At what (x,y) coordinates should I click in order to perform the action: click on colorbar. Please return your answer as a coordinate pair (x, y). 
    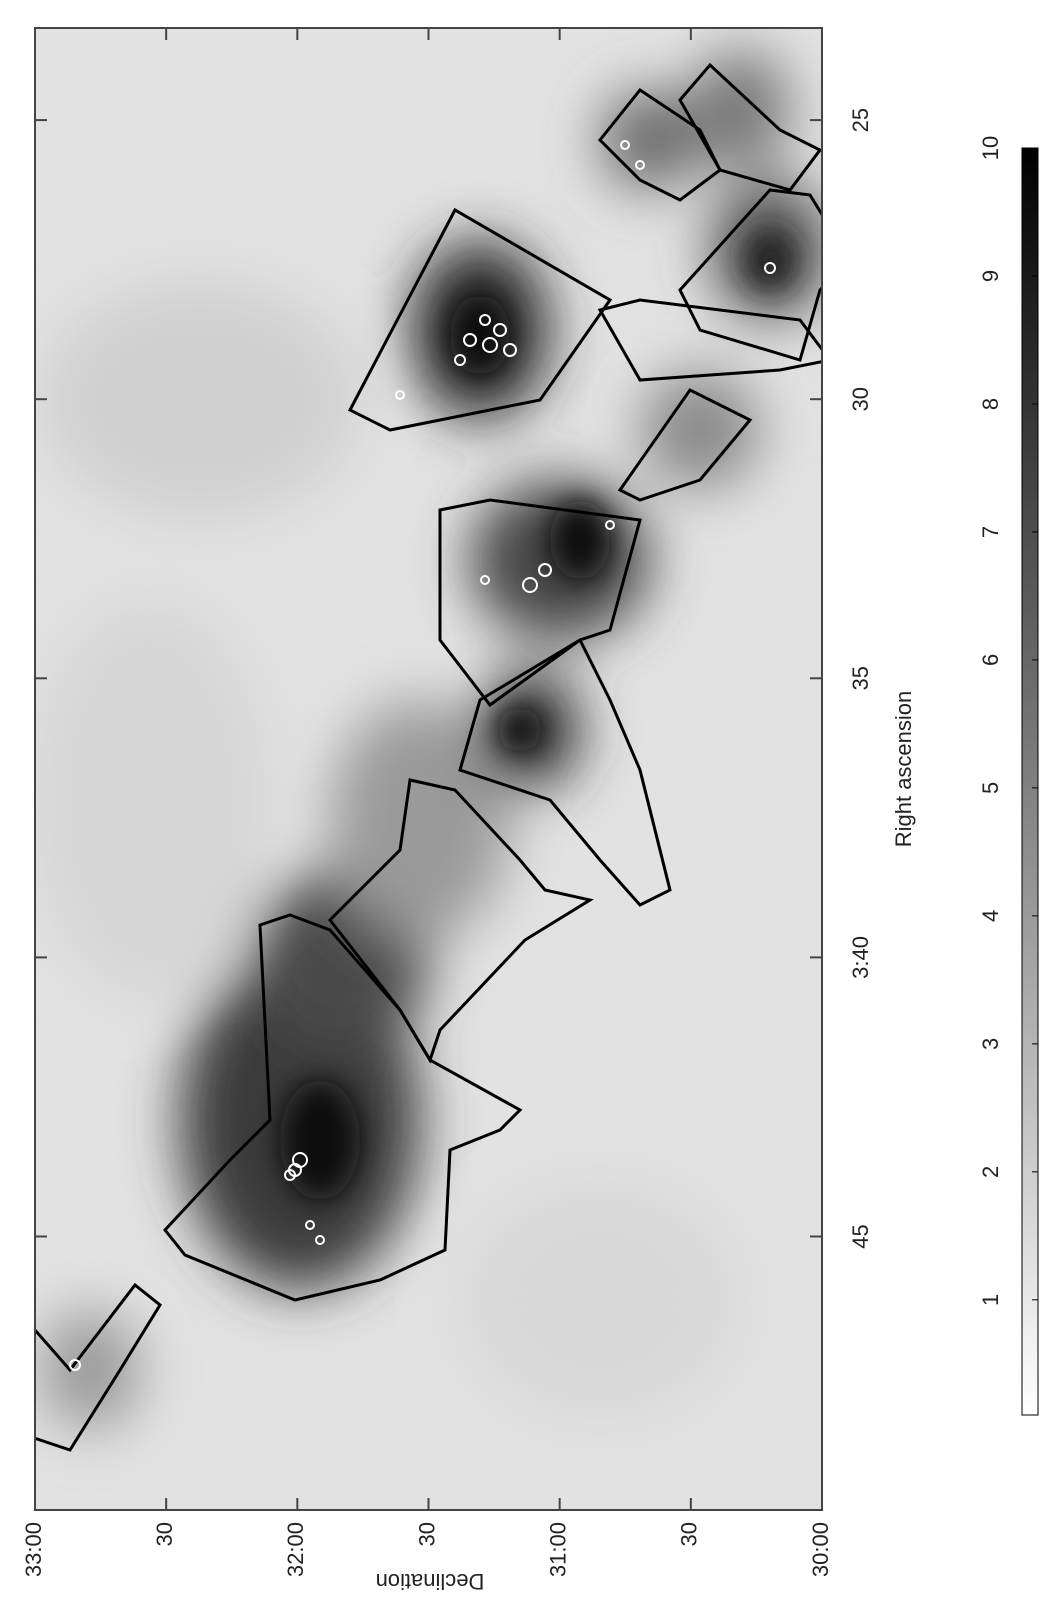
    Looking at the image, I should click on (1030, 781).